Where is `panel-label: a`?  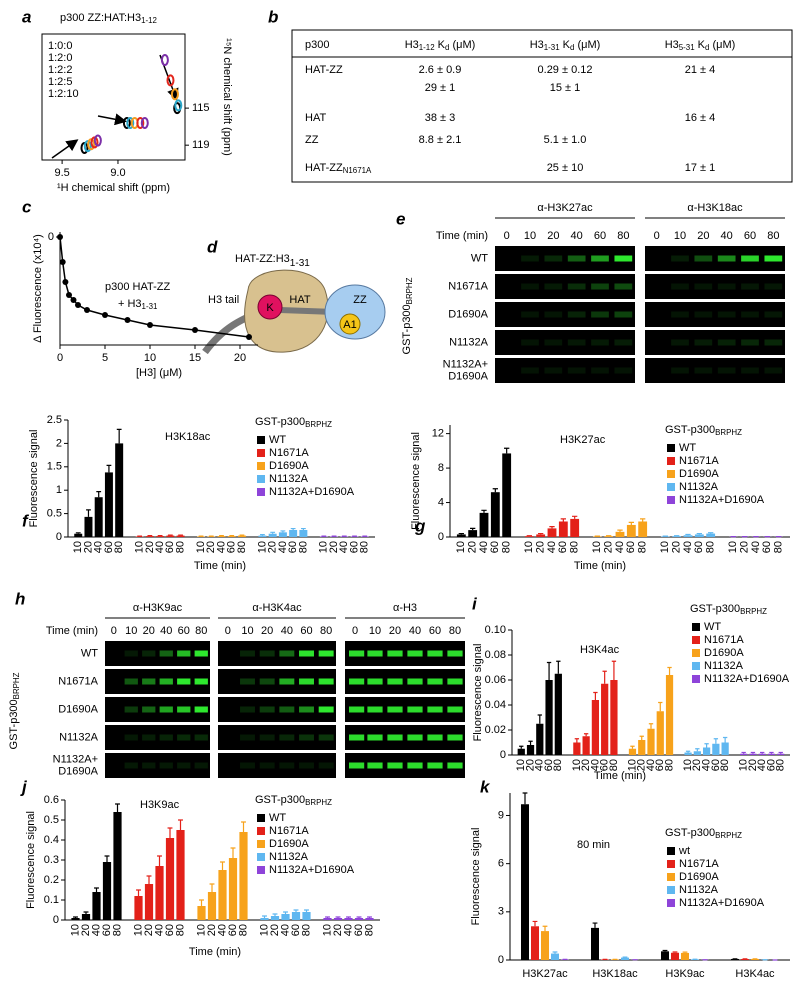
panel-label: a is located at coordinates (26, 16).